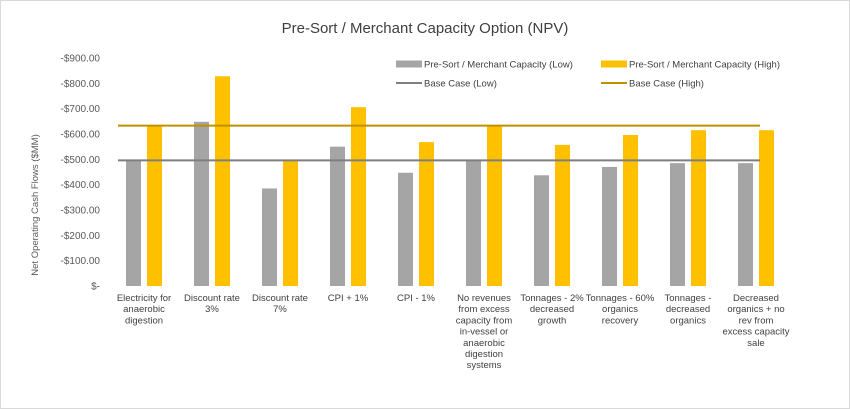  Describe the element at coordinates (212, 304) in the screenshot. I see `x-category-label: Discount rate 3%` at that location.